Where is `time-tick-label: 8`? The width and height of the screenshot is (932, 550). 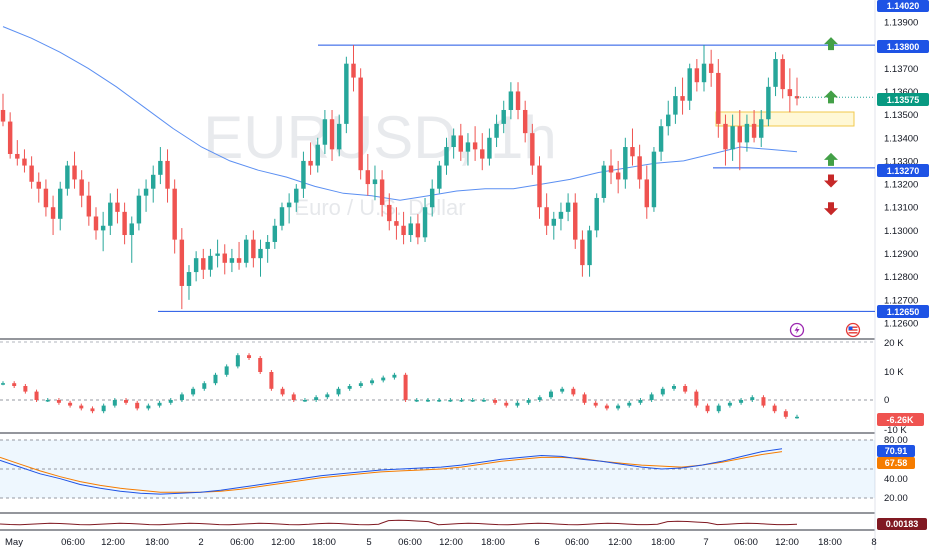
time-tick-label: 8 is located at coordinates (873, 542).